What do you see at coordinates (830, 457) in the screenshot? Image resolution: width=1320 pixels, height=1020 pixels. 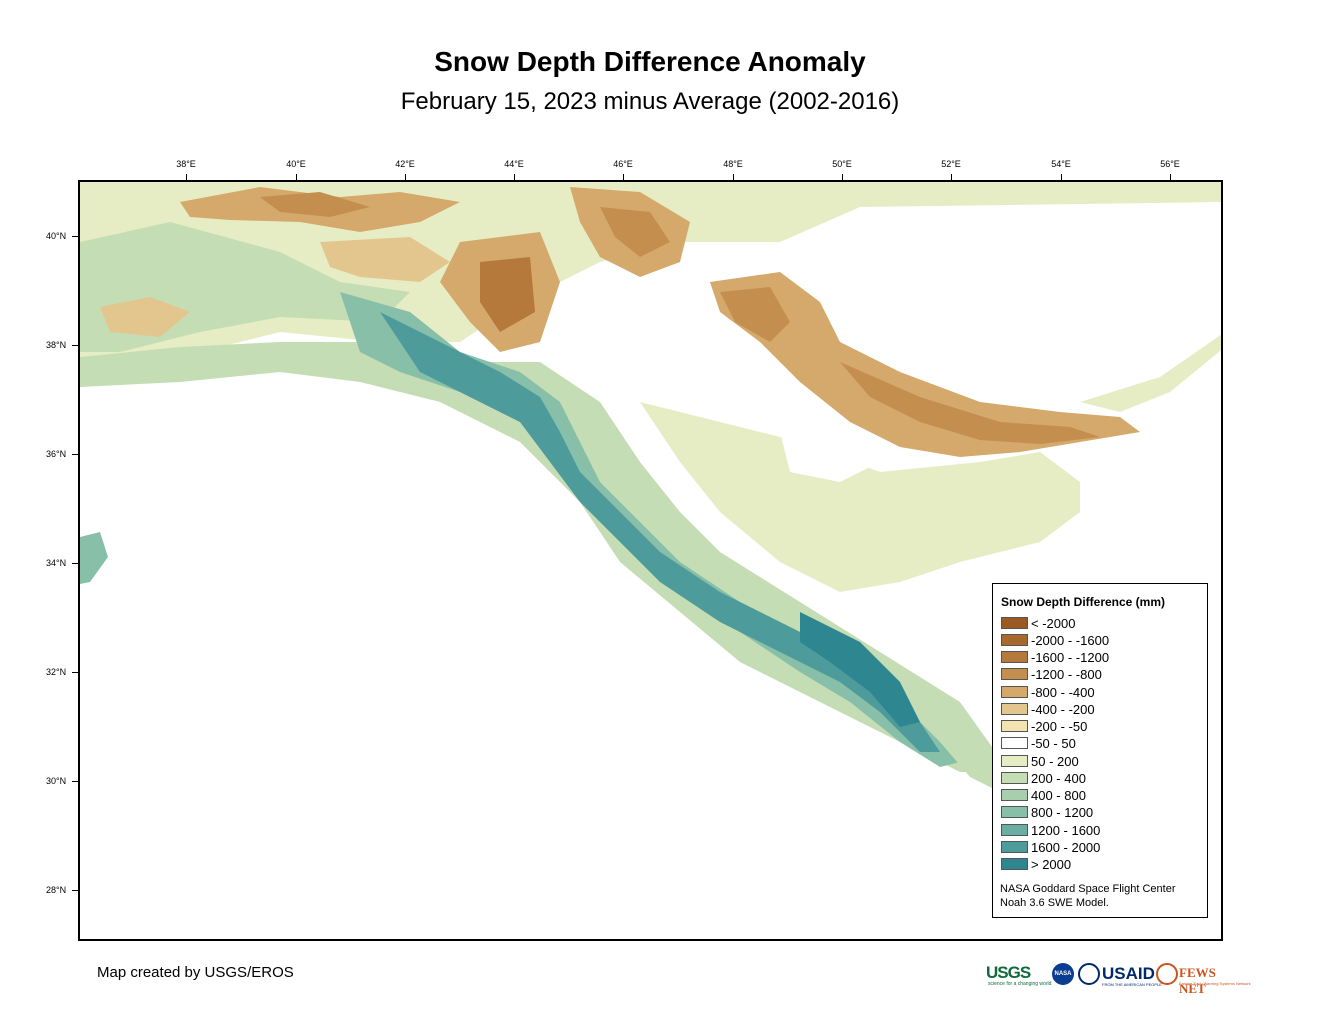 I see `central-plateau-white` at bounding box center [830, 457].